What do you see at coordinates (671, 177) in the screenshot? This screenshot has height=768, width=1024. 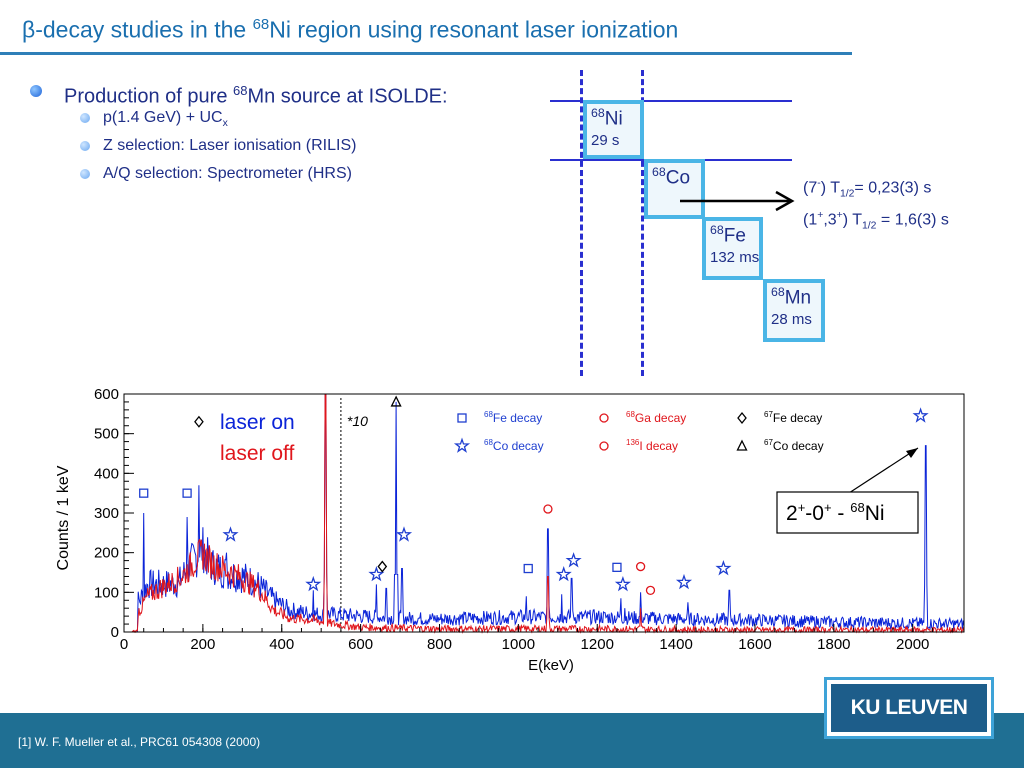 I see `nucleus-name: 68Co` at bounding box center [671, 177].